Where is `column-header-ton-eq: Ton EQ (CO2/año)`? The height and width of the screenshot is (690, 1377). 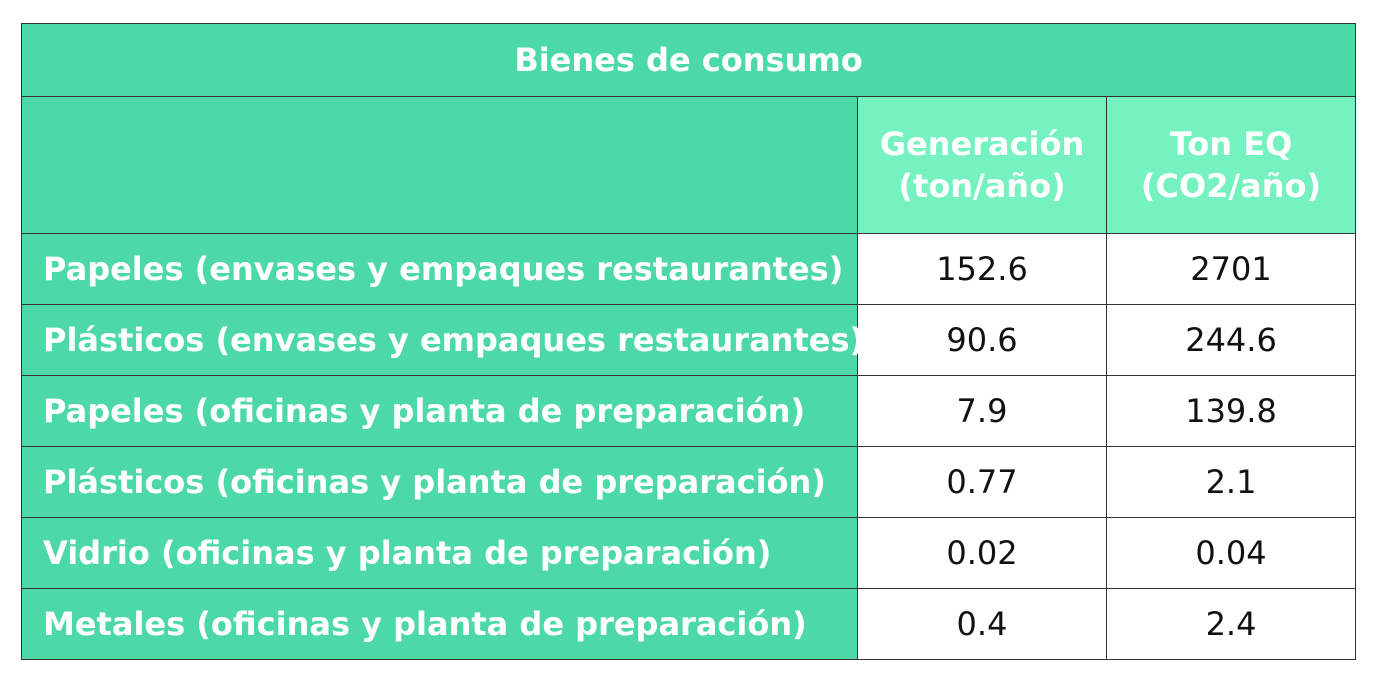
column-header-ton-eq: Ton EQ (CO2/año) is located at coordinates (1231, 165).